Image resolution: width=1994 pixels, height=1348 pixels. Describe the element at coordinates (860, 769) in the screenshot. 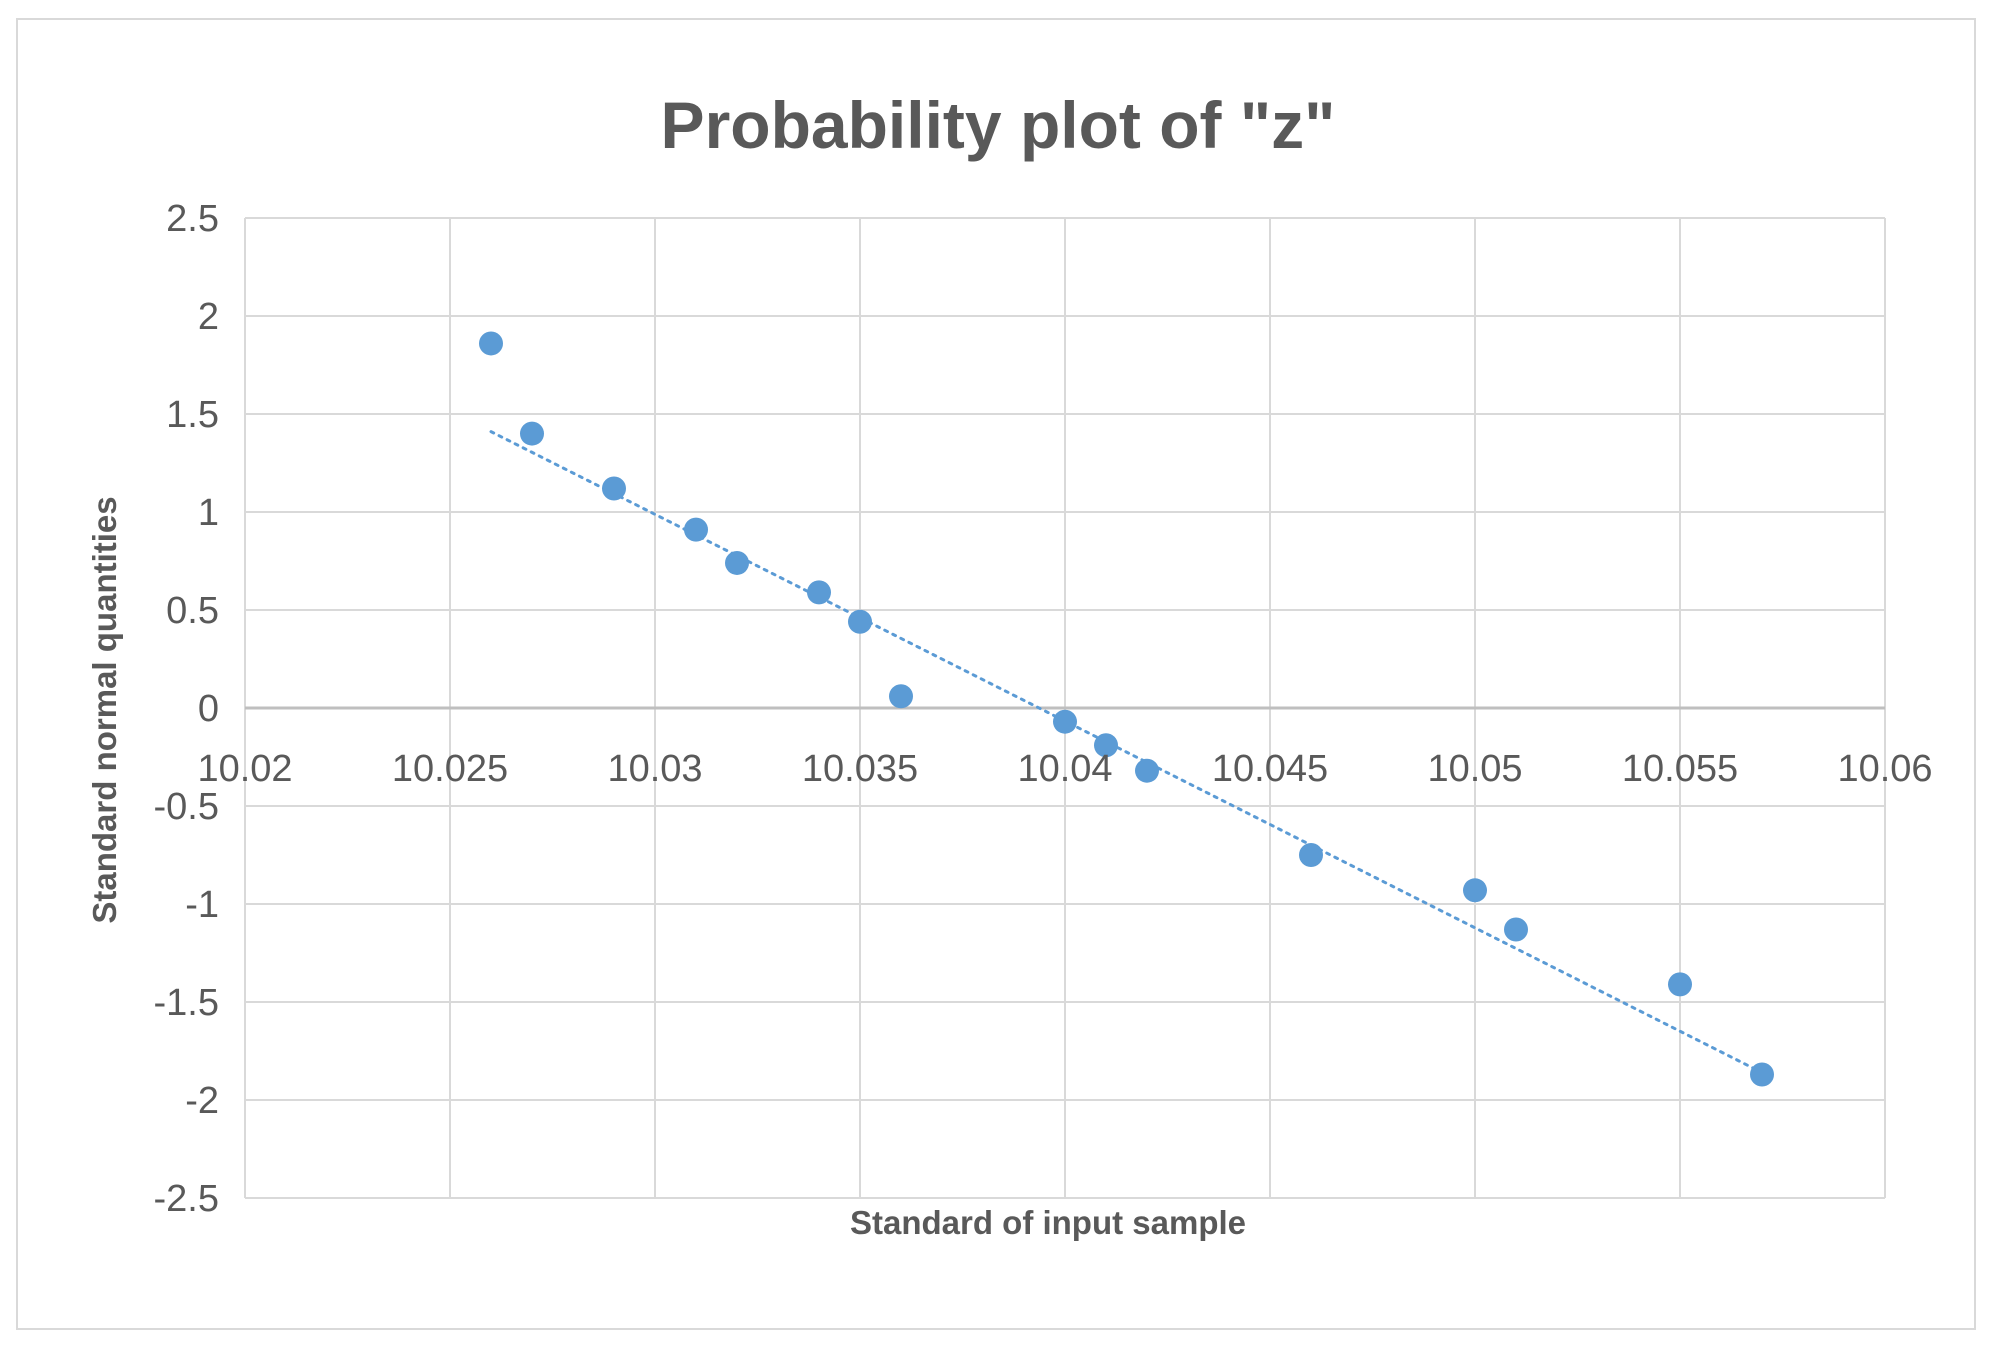

I see `x-tick-label: 10.035` at that location.